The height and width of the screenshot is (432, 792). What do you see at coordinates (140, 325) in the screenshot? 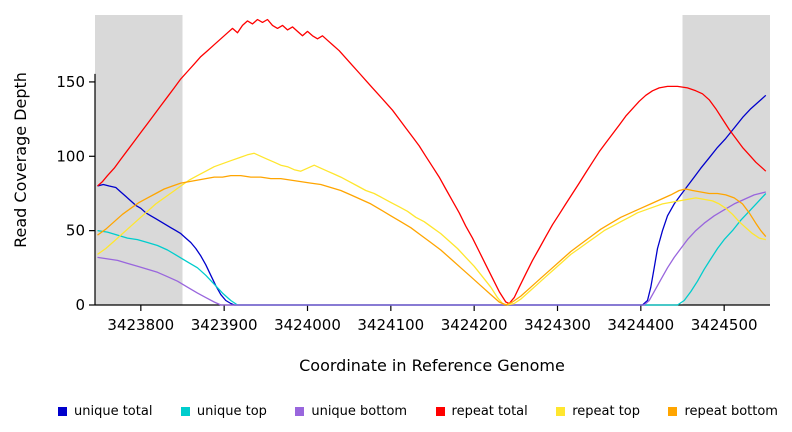
I see `x-tick-label: 3423800` at bounding box center [140, 325].